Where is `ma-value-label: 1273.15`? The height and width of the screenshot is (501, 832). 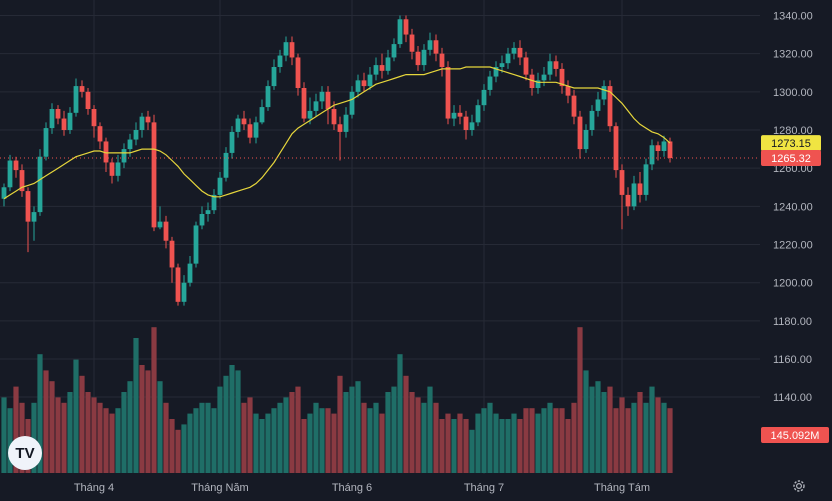 ma-value-label: 1273.15 is located at coordinates (791, 144).